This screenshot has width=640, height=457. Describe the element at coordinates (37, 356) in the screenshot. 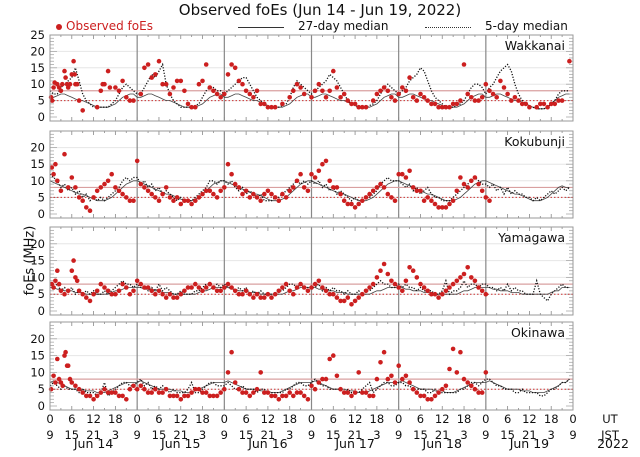

I see `y-tick-label: 15` at that location.